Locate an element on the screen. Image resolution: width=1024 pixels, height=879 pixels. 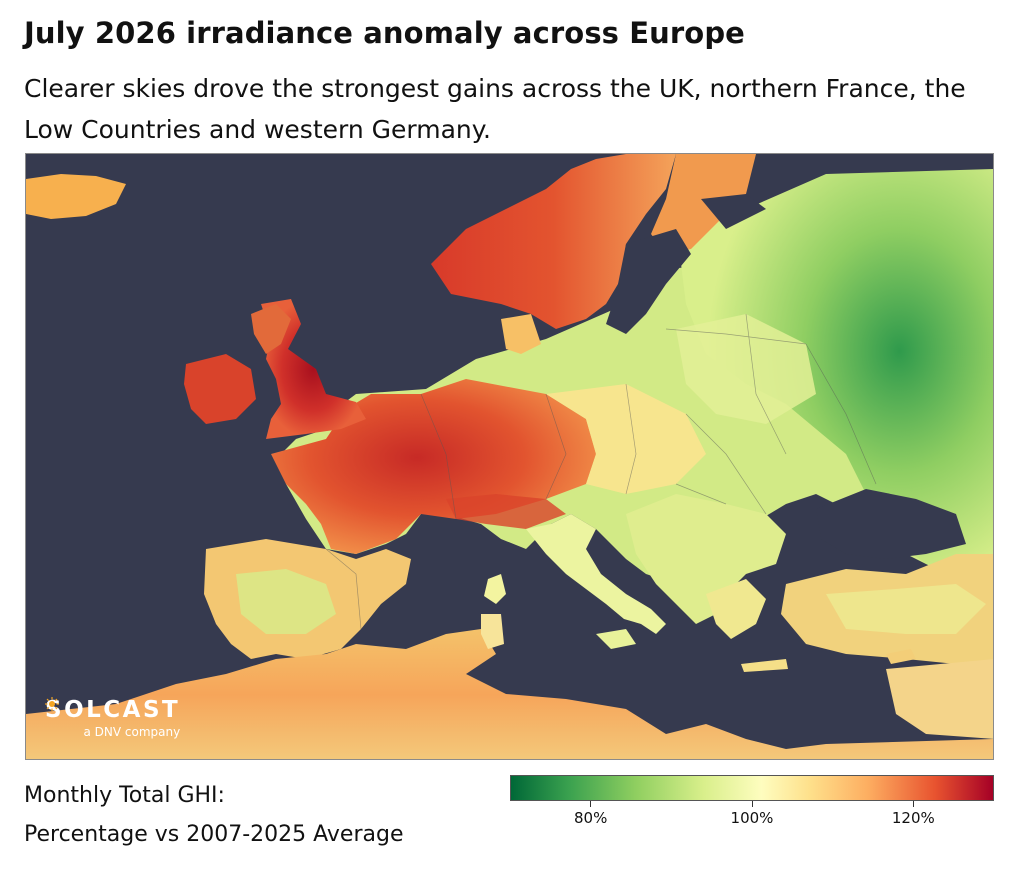
ireland is located at coordinates (220, 389).